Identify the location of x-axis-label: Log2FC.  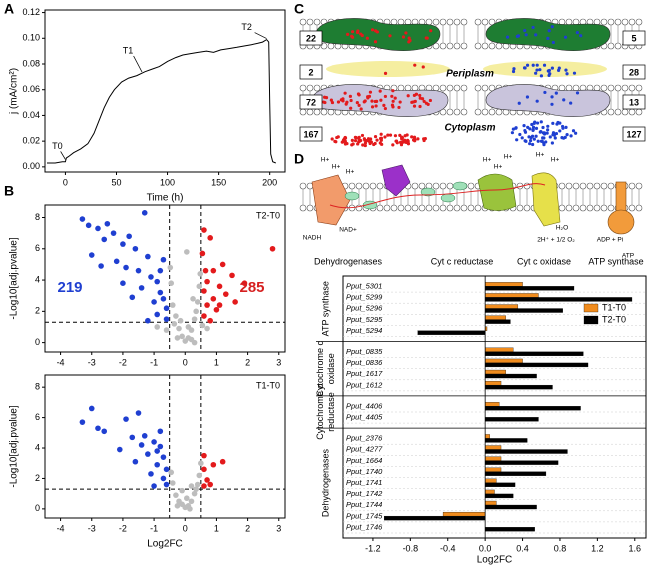
(165, 544).